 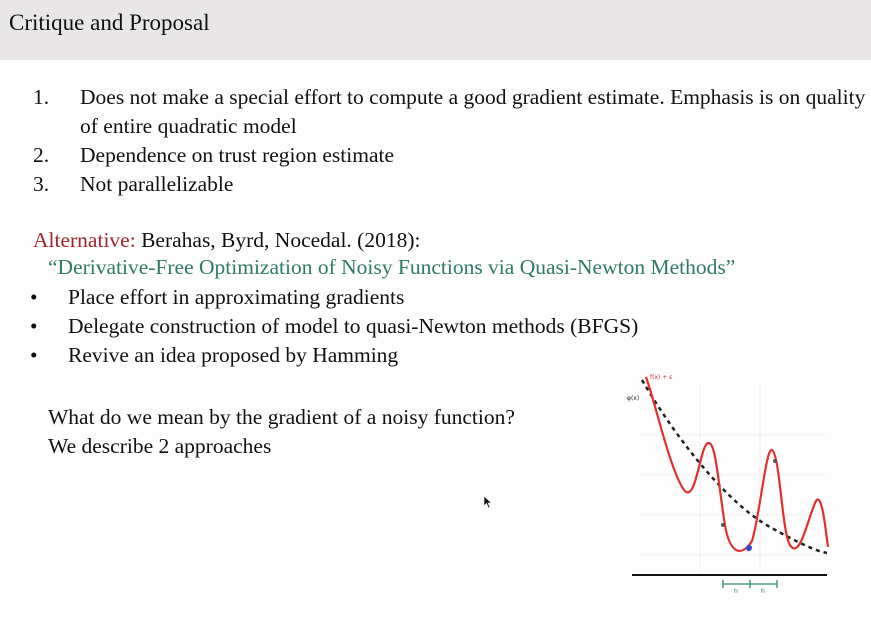 I want to click on noisy-function-curve, so click(x=737, y=464).